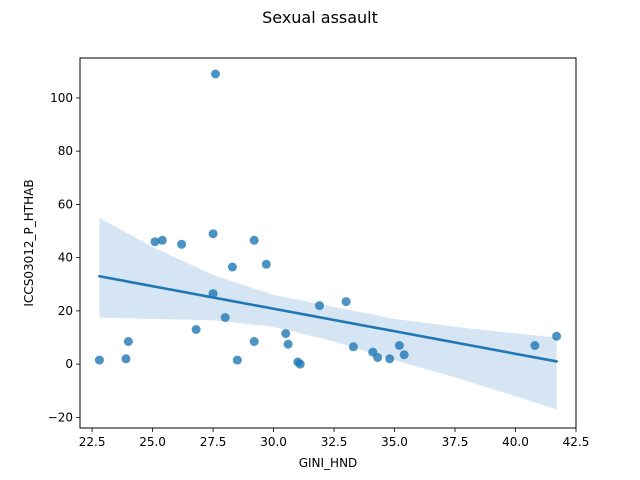  What do you see at coordinates (213, 442) in the screenshot?
I see `x-tick-label: 27.5` at bounding box center [213, 442].